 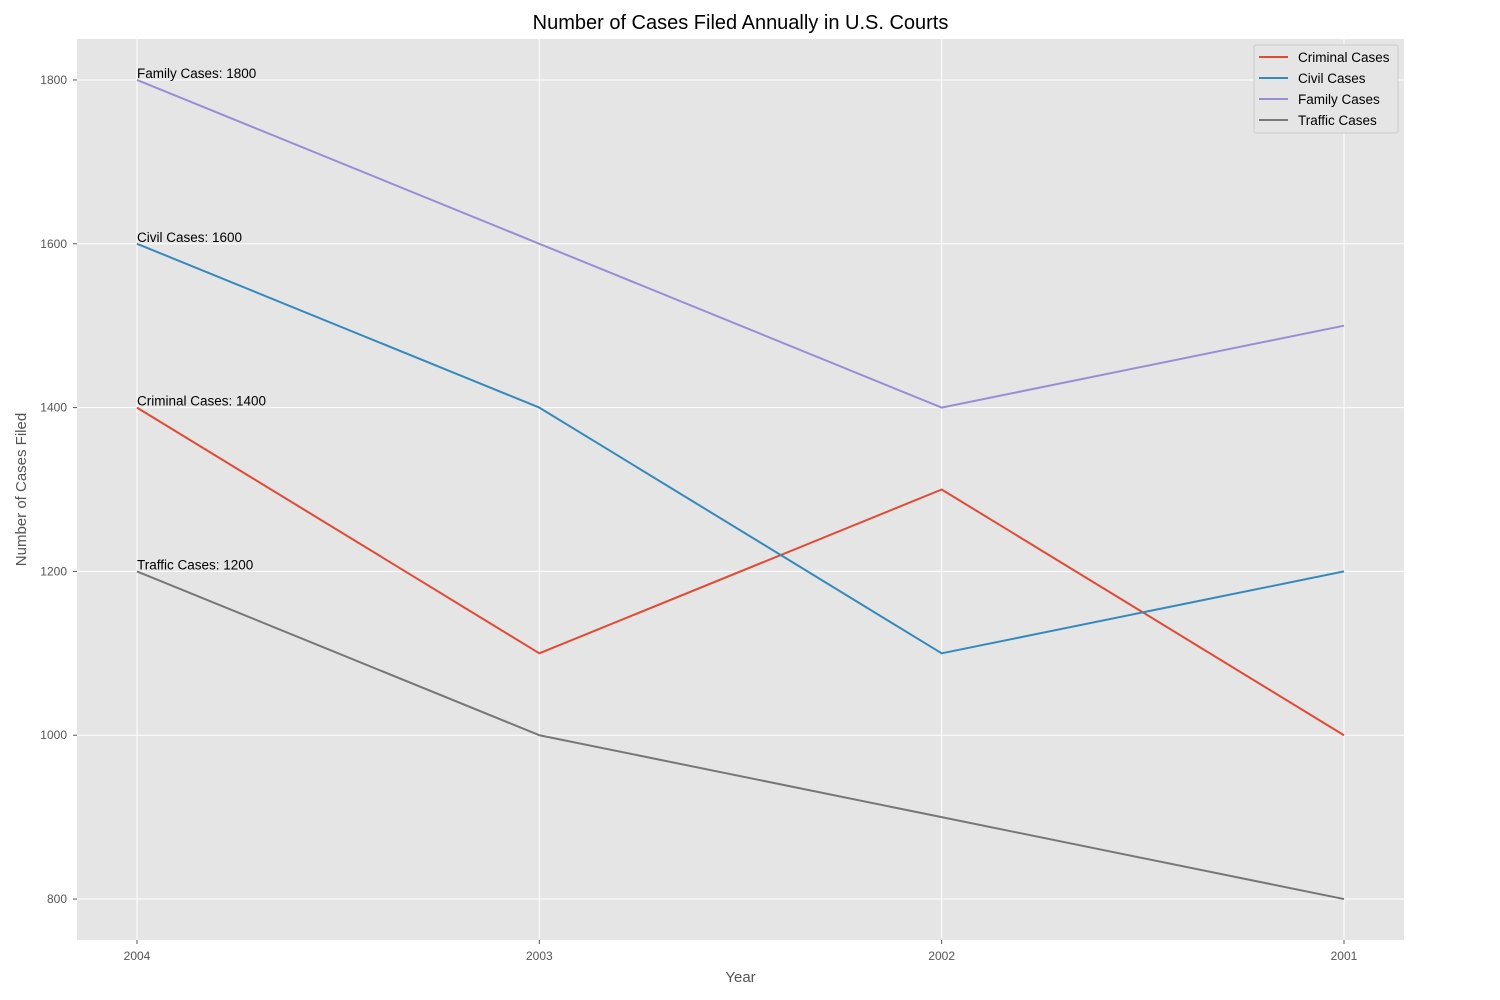 I want to click on x-axis-ticks: 2004 2003 2002 2001, so click(x=741, y=951).